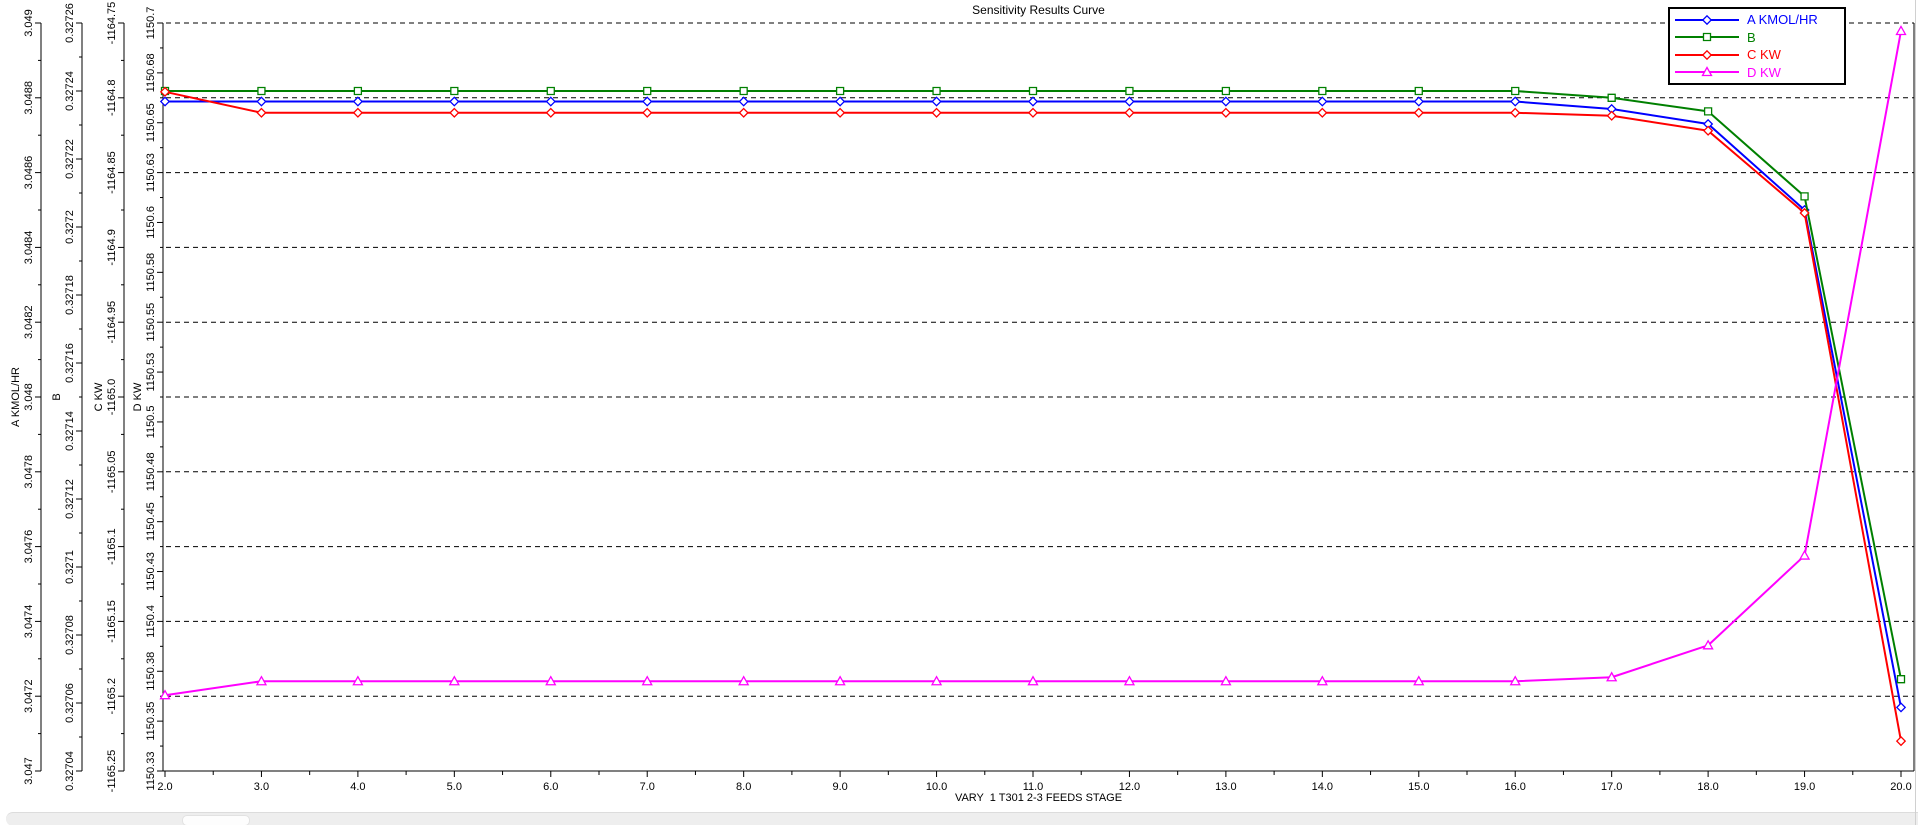 The width and height of the screenshot is (1918, 825). Describe the element at coordinates (151, 771) in the screenshot. I see `y-tick-label: 1150.33` at that location.